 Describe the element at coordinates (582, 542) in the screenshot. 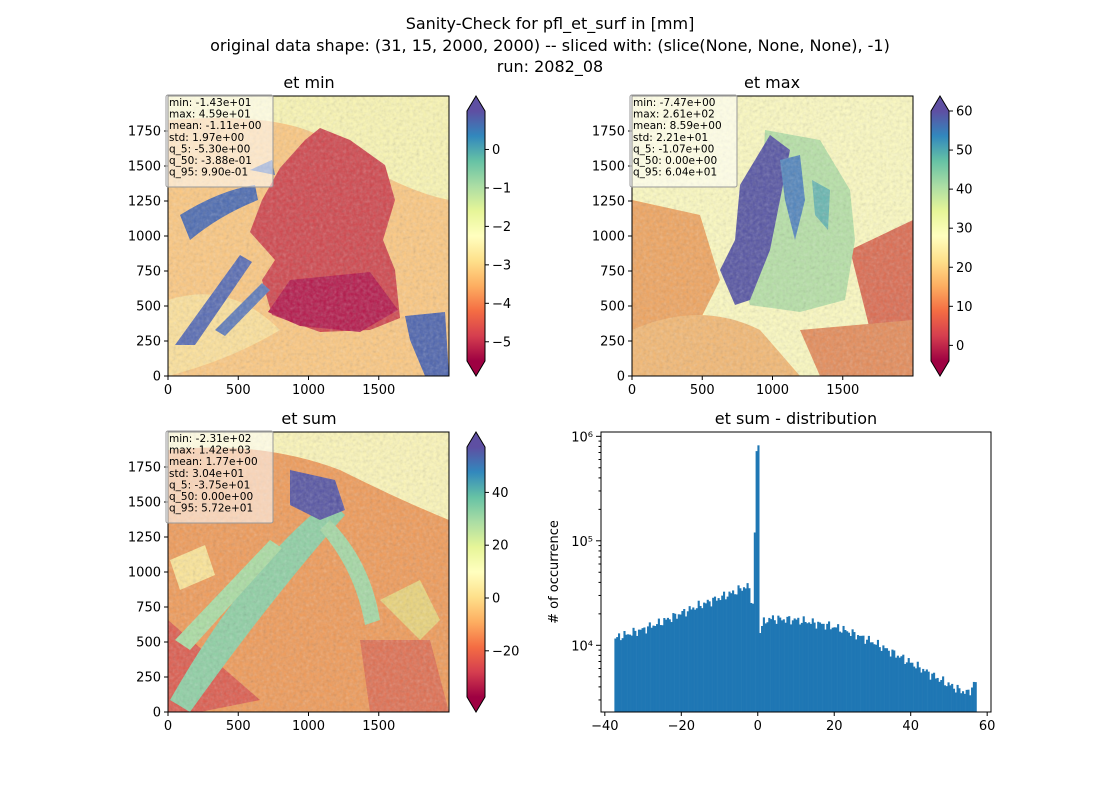

I see `y-tick-label: 10⁵` at that location.